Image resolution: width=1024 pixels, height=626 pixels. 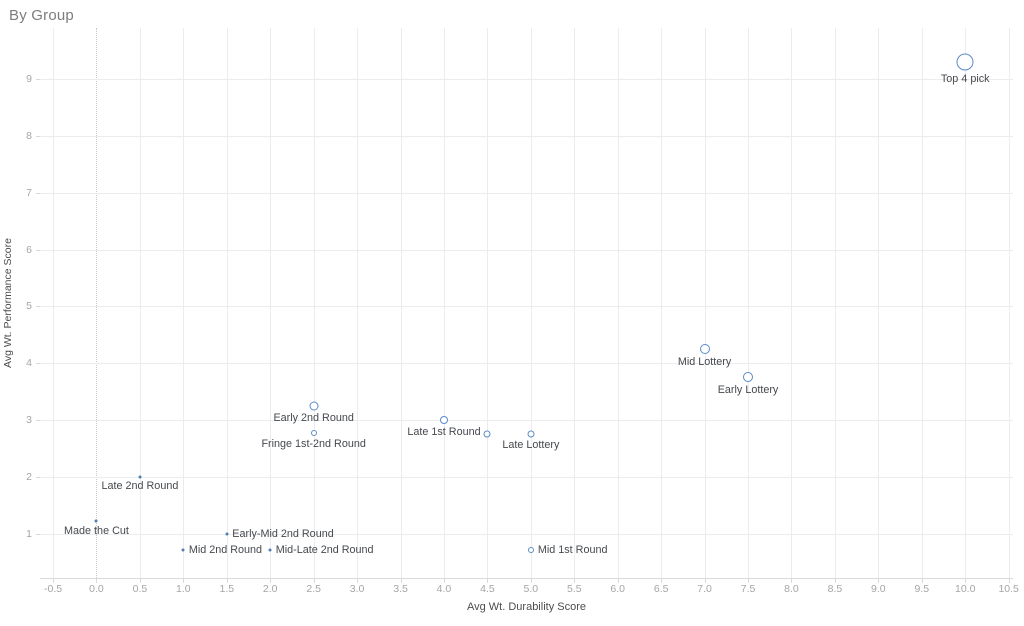 I want to click on y-tick-label: 5, so click(x=29, y=306).